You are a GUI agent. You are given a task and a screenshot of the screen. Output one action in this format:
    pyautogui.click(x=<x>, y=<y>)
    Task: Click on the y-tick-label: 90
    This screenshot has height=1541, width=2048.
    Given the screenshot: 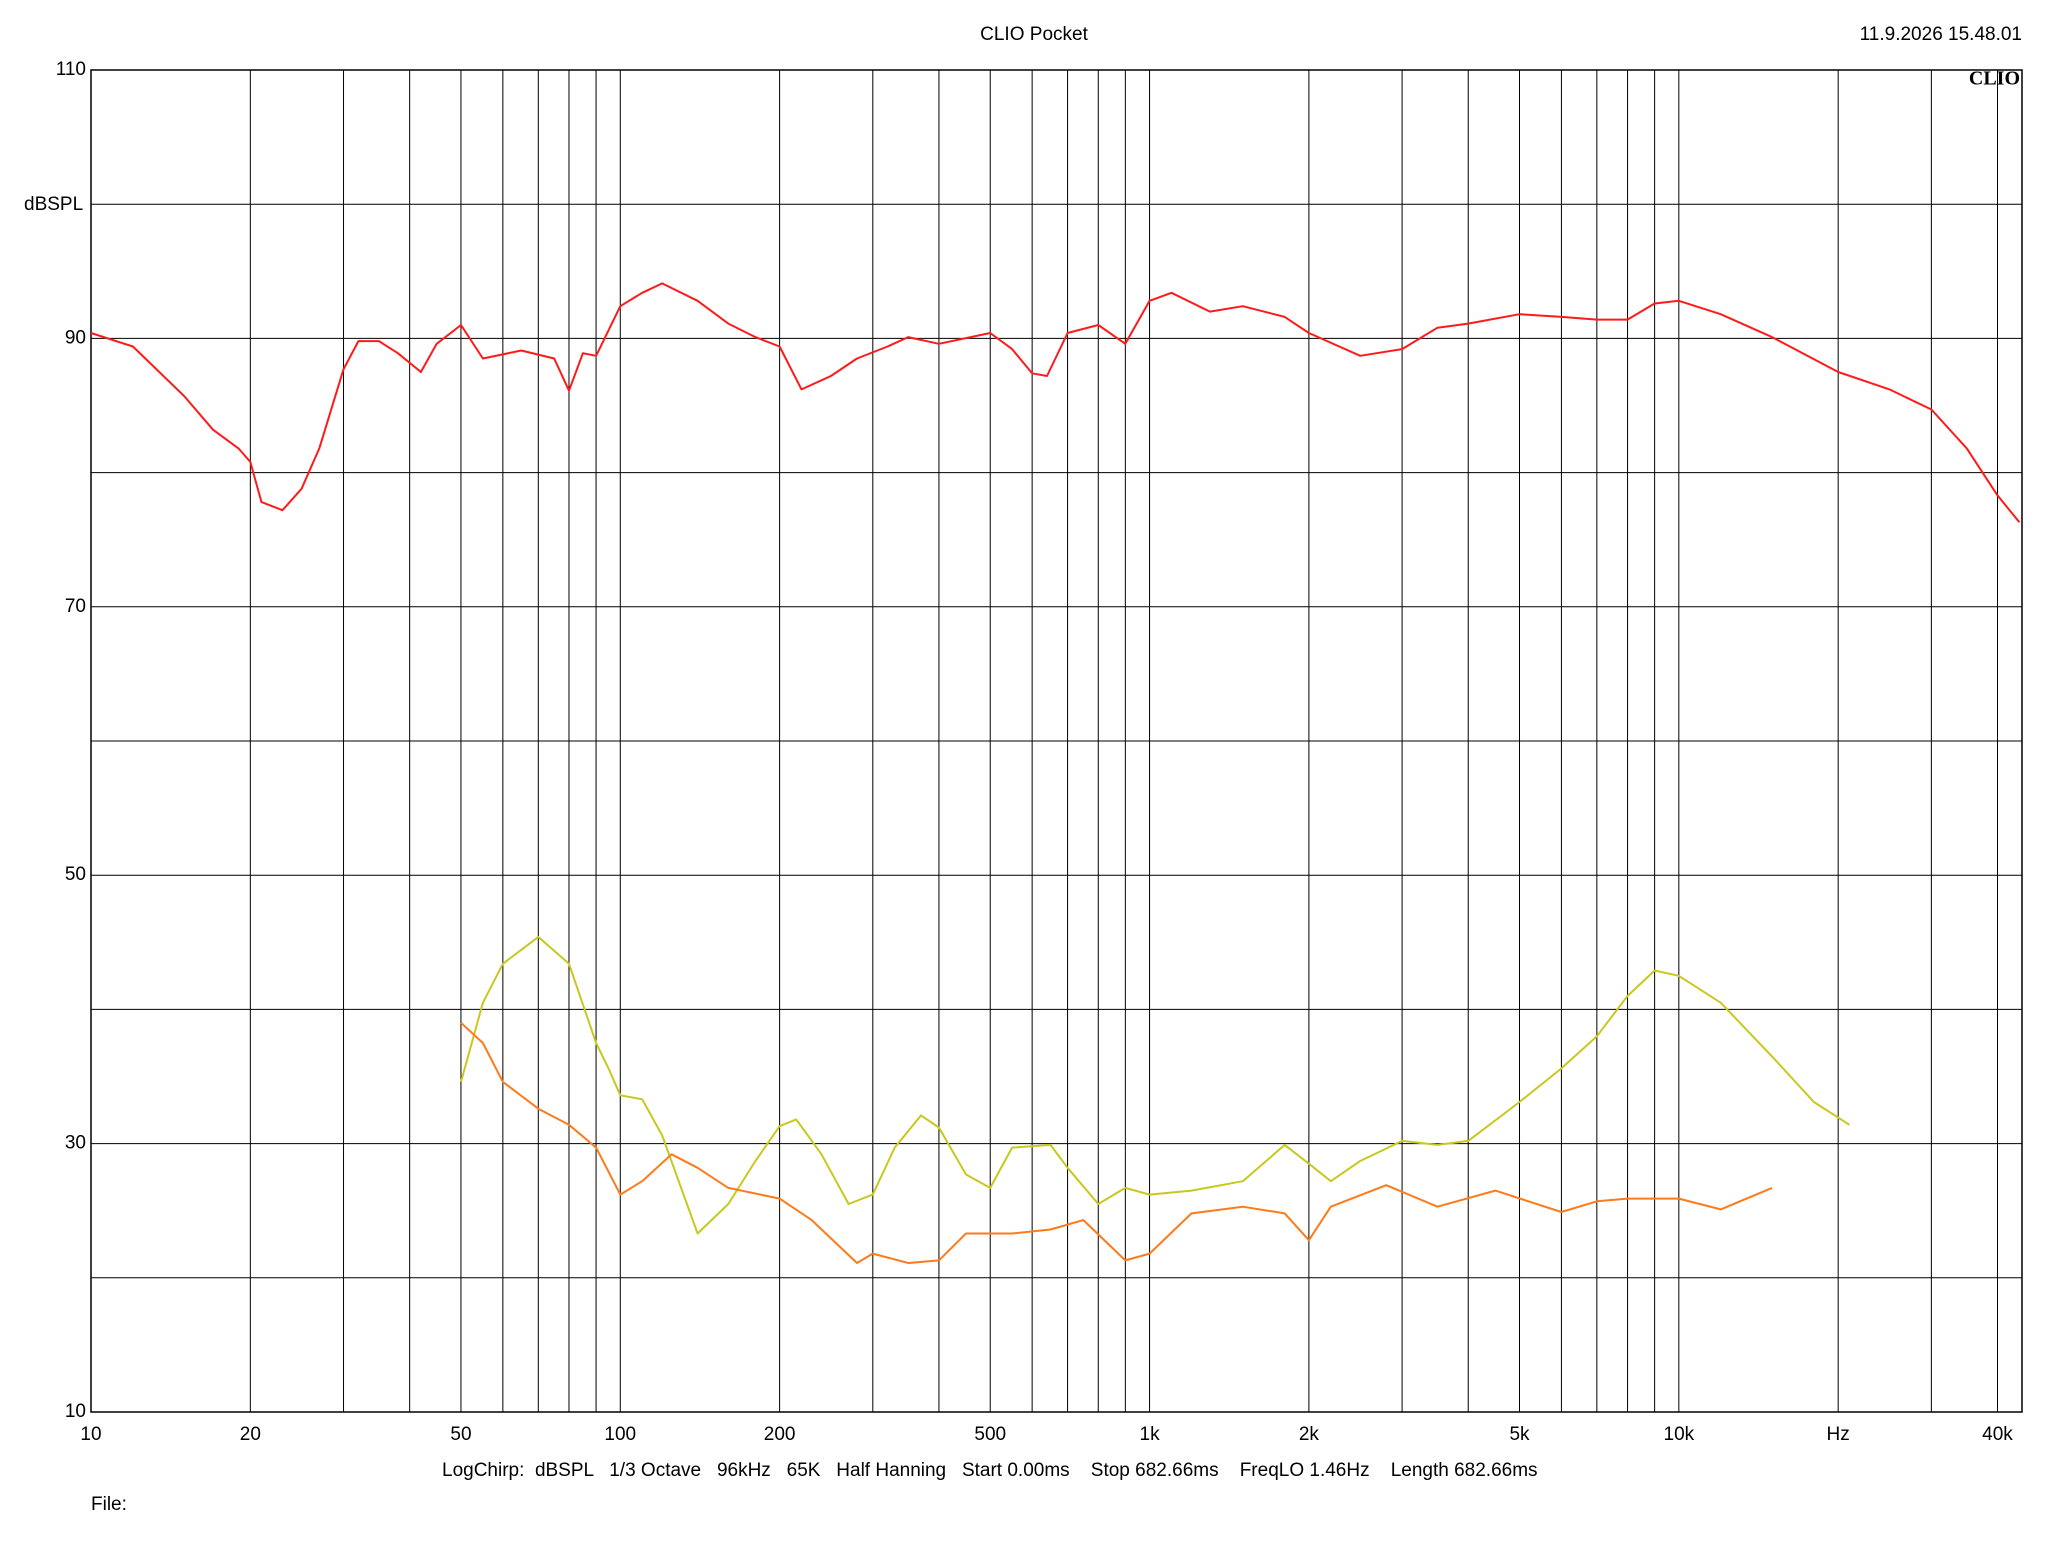 What is the action you would take?
    pyautogui.click(x=75, y=337)
    